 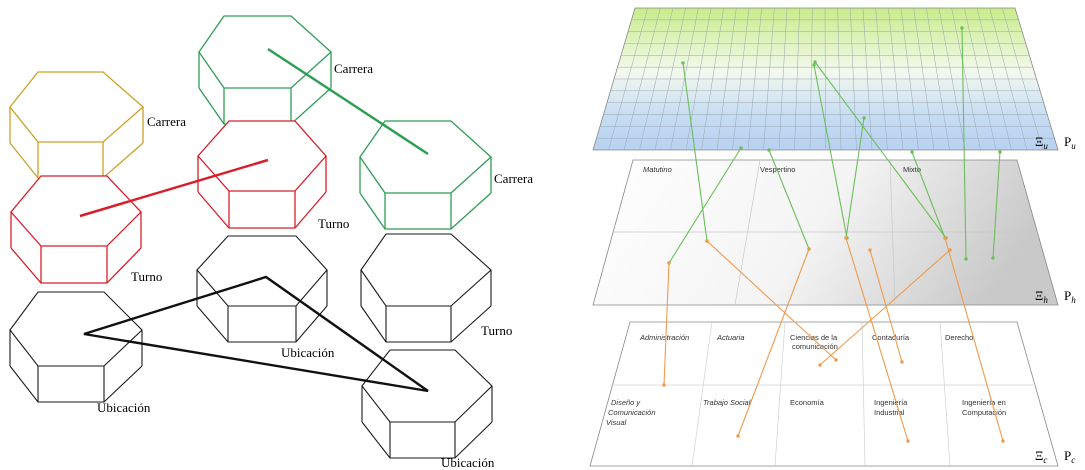 What do you see at coordinates (76, 347) in the screenshot?
I see `hexagon-ubicacion-left` at bounding box center [76, 347].